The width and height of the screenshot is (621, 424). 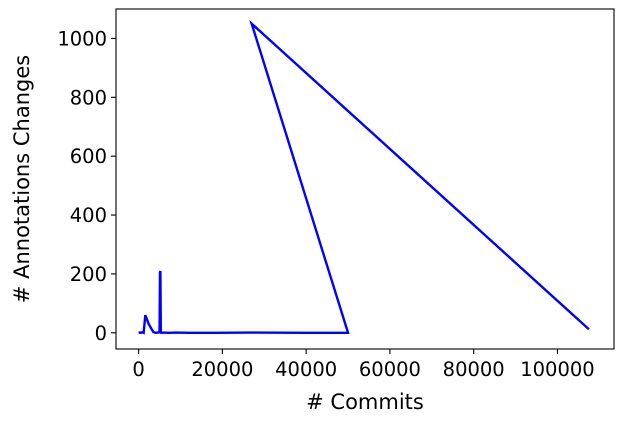 What do you see at coordinates (88, 274) in the screenshot?
I see `y-tick-label: 200` at bounding box center [88, 274].